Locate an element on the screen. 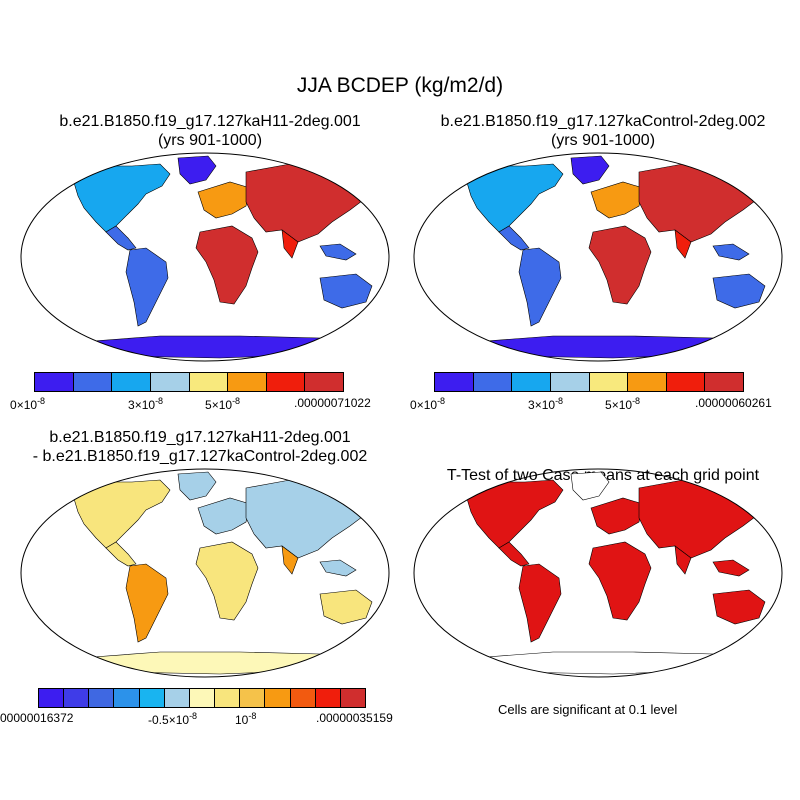 The image size is (800, 800). cb2-tick-2: 5×10⁻⁸ is located at coordinates (623, 404).